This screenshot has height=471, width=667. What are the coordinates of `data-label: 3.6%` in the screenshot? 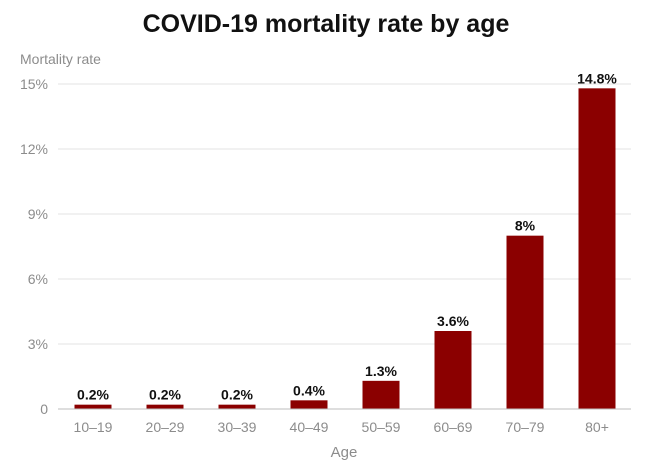 It's located at (453, 321).